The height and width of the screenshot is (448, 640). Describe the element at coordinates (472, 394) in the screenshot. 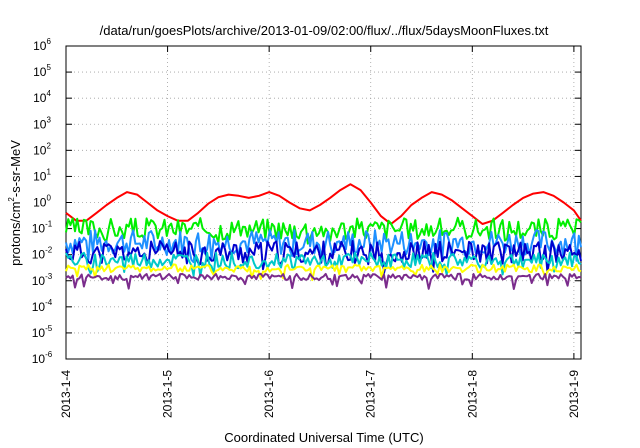

I see `x-tick-label: 2013-1-8` at that location.